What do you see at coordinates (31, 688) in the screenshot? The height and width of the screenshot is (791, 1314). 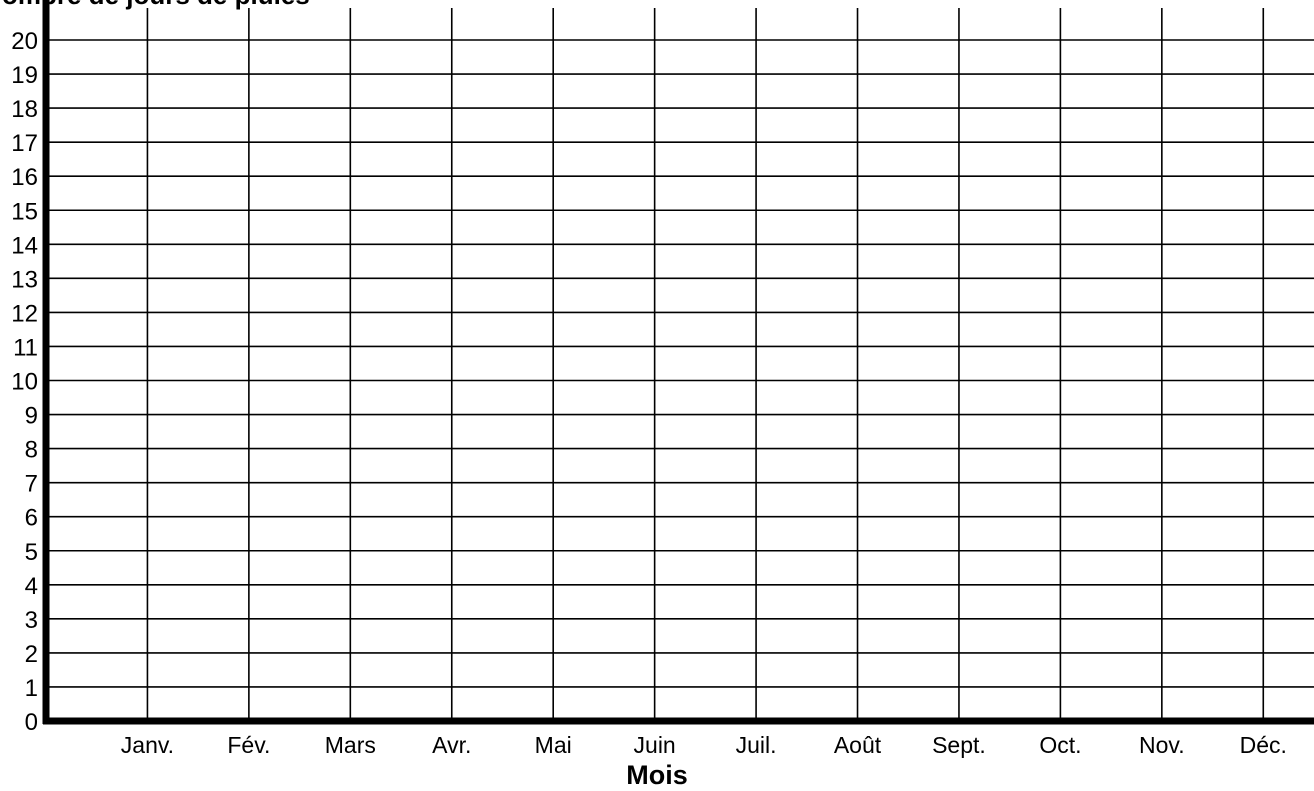 I see `y-tick-label: 1` at bounding box center [31, 688].